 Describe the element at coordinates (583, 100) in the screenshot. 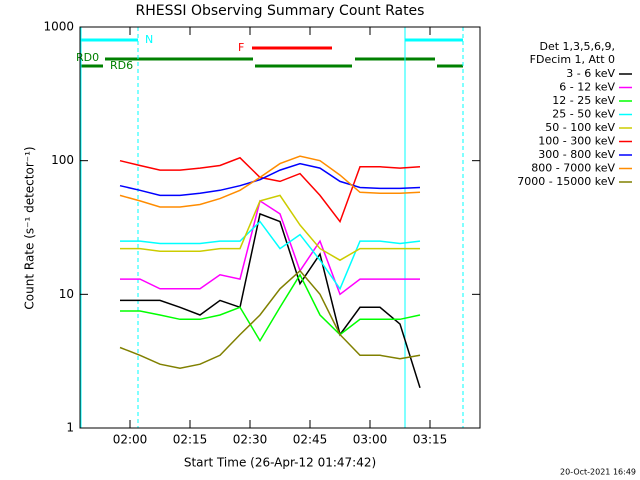

I see `legend-label: 12 - 25 keV` at that location.